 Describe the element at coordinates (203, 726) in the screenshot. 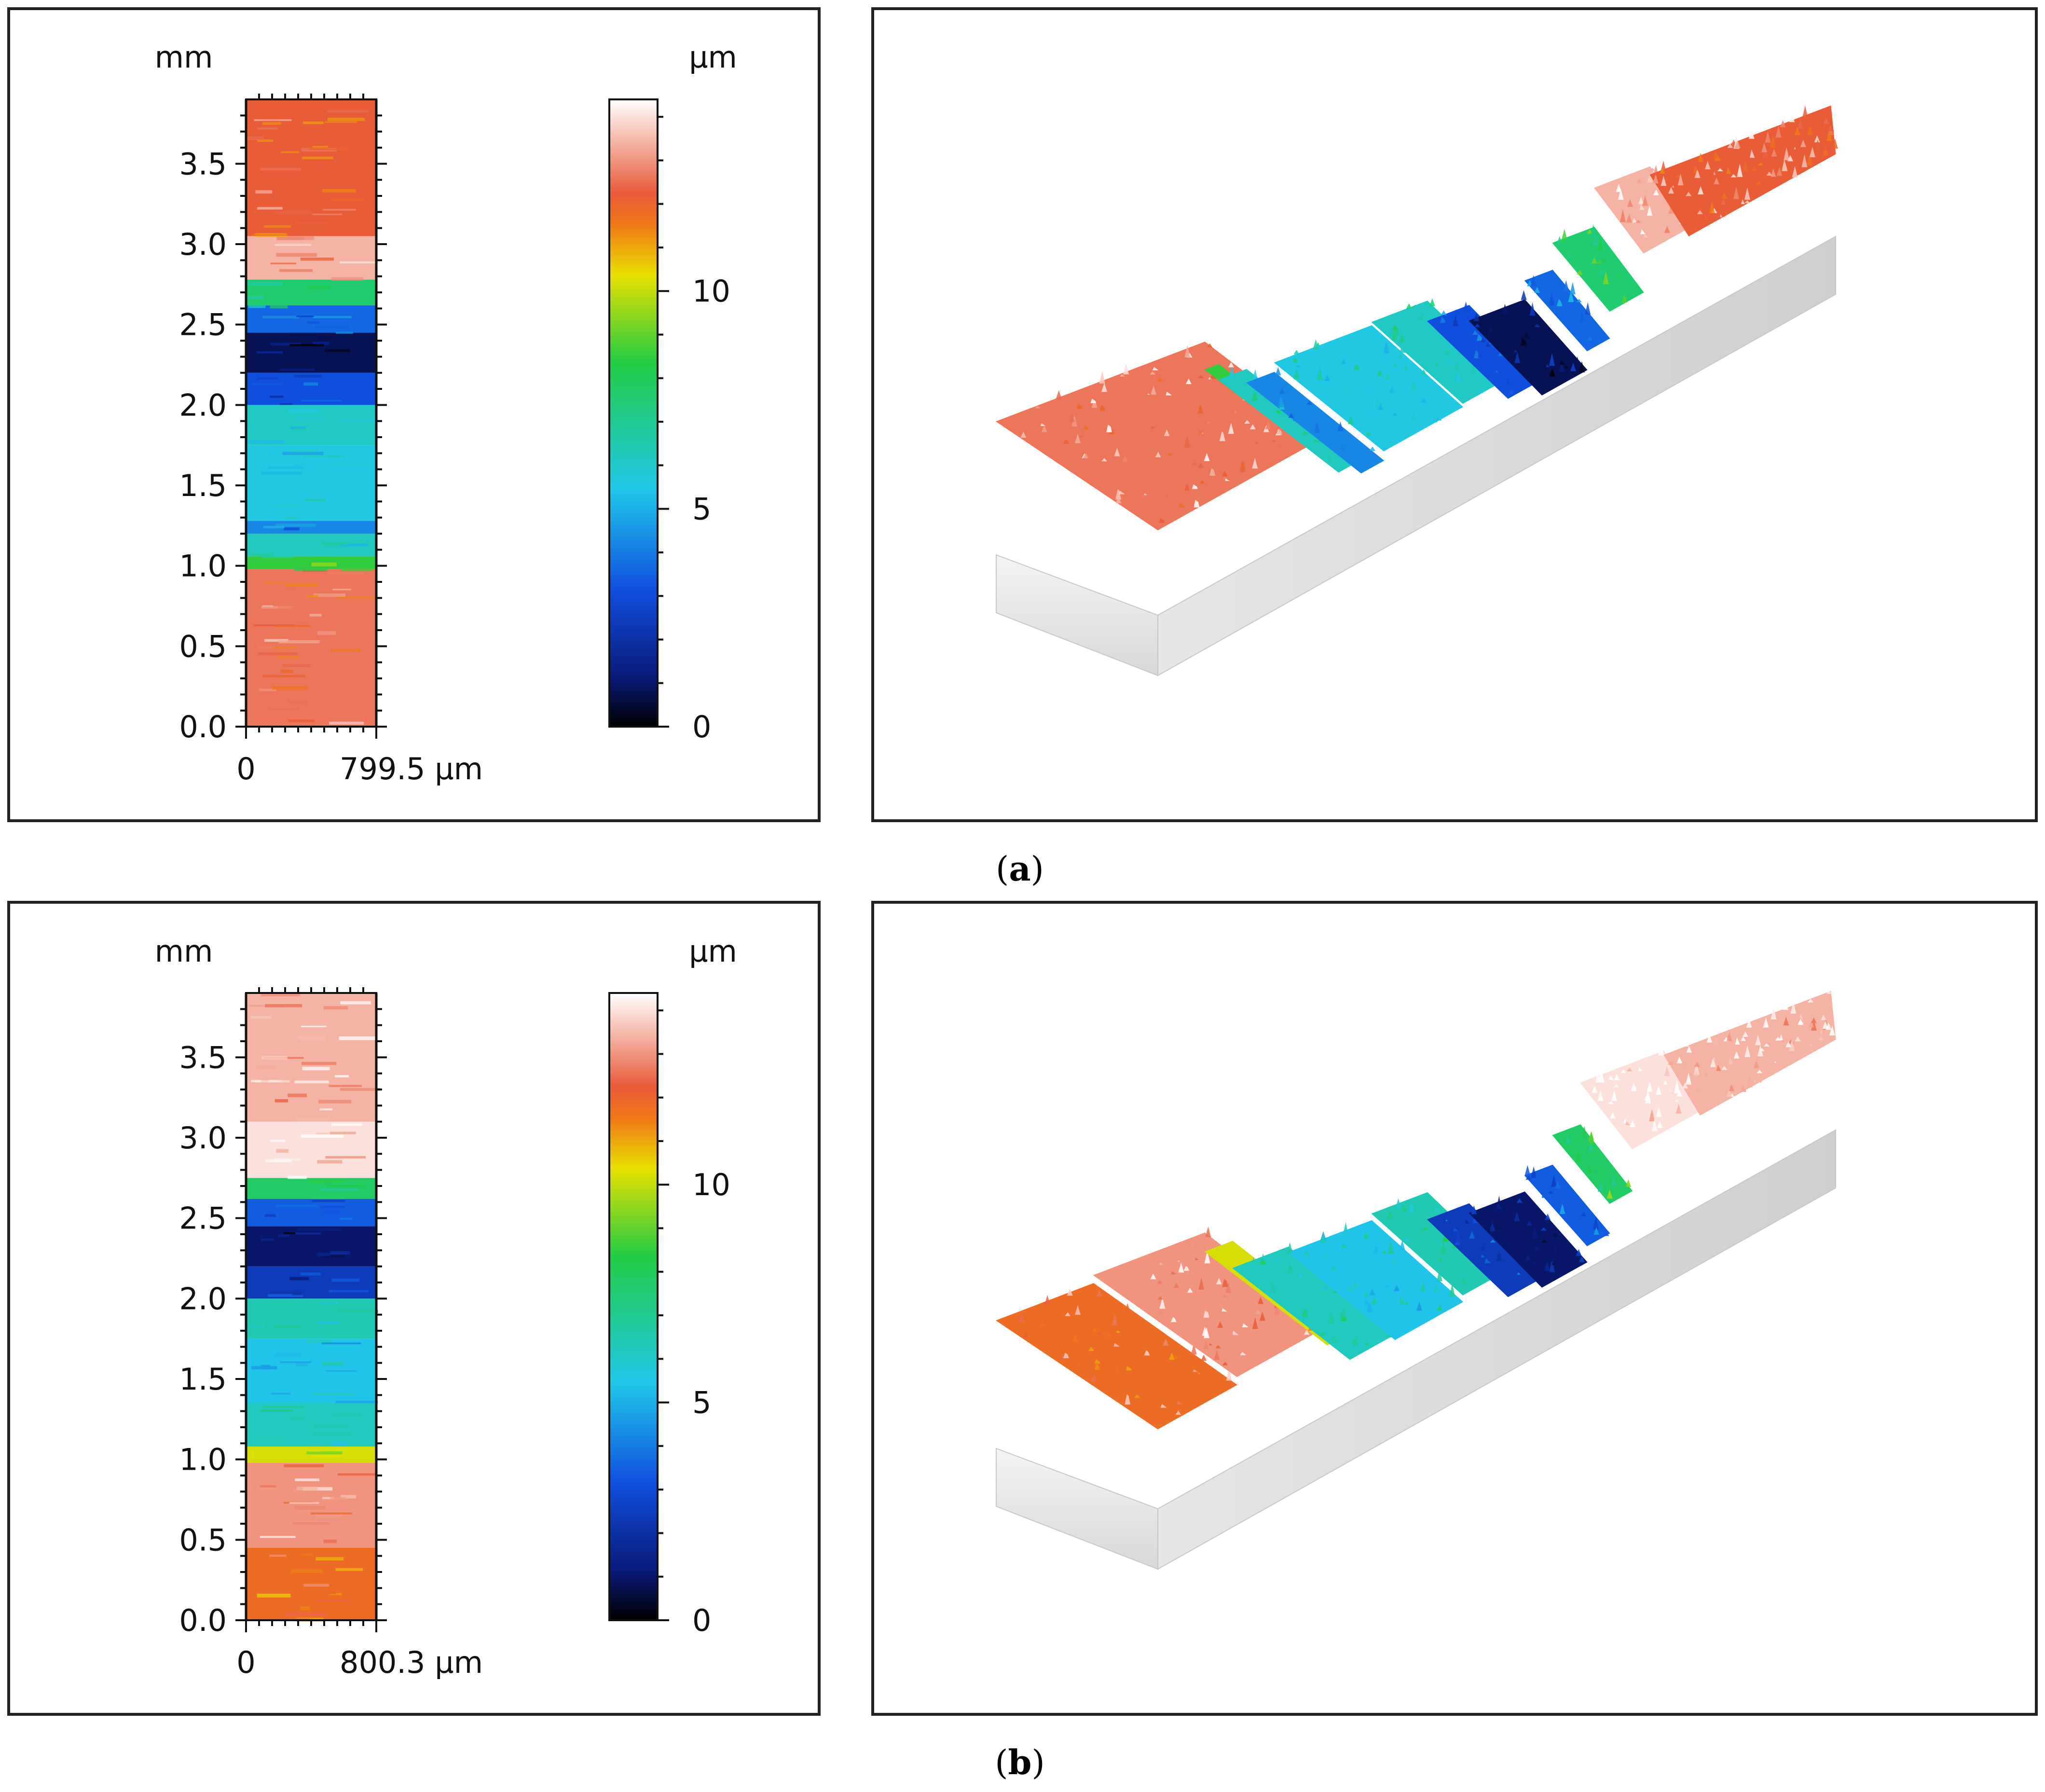

I see `y-tick-label: 0.0` at that location.